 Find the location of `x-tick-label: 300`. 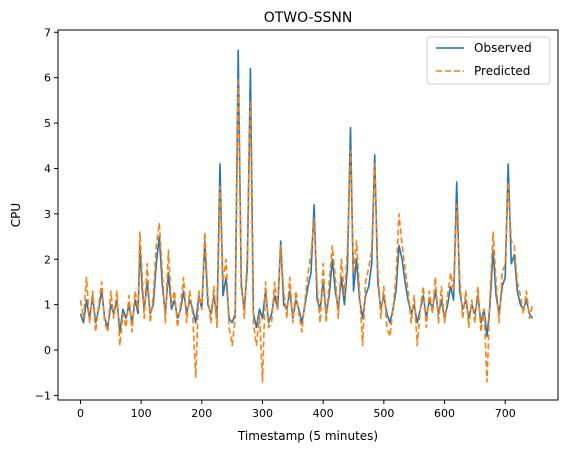

x-tick-label: 300 is located at coordinates (262, 413).